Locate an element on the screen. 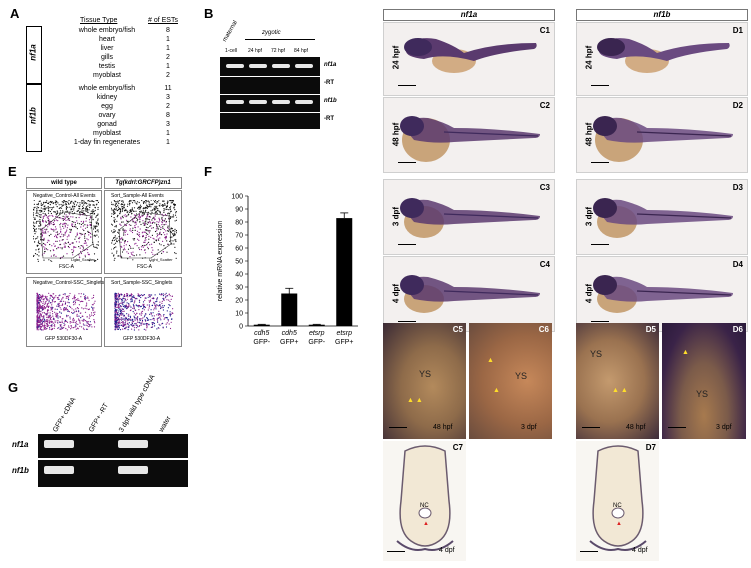  panel-id: C1 is located at coordinates (544, 30).